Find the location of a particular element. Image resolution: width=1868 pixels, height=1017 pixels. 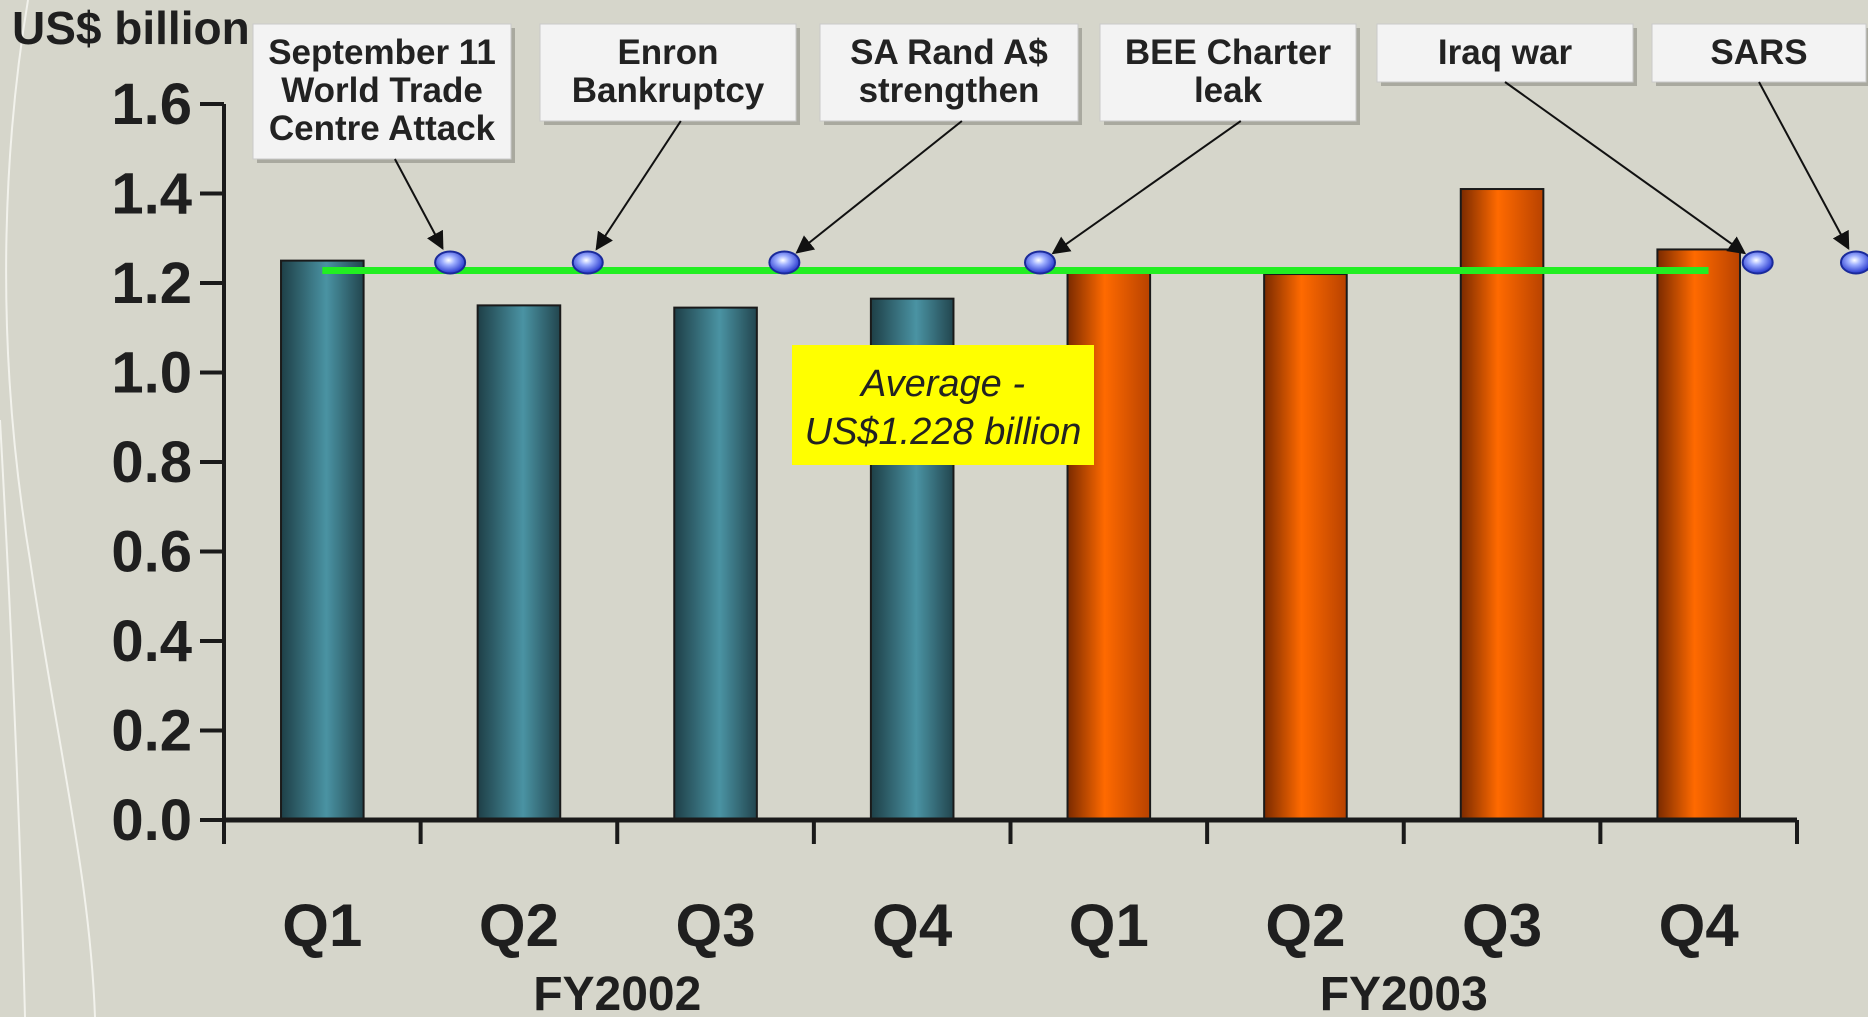

callout-text: Enron is located at coordinates (667, 52).